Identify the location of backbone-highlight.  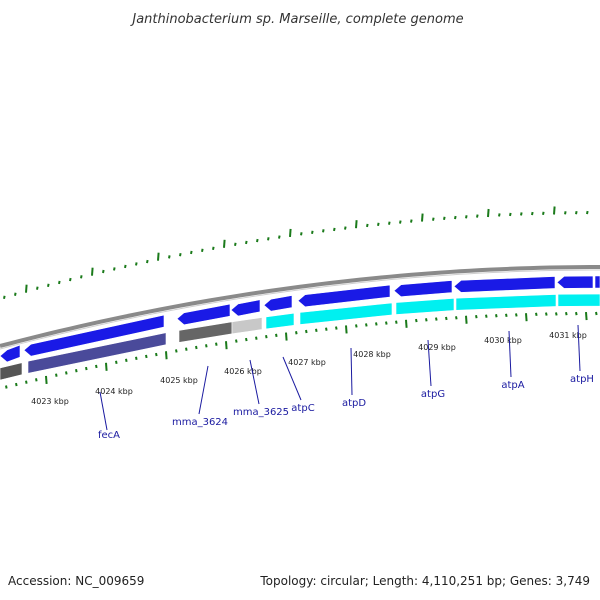
(300, 309).